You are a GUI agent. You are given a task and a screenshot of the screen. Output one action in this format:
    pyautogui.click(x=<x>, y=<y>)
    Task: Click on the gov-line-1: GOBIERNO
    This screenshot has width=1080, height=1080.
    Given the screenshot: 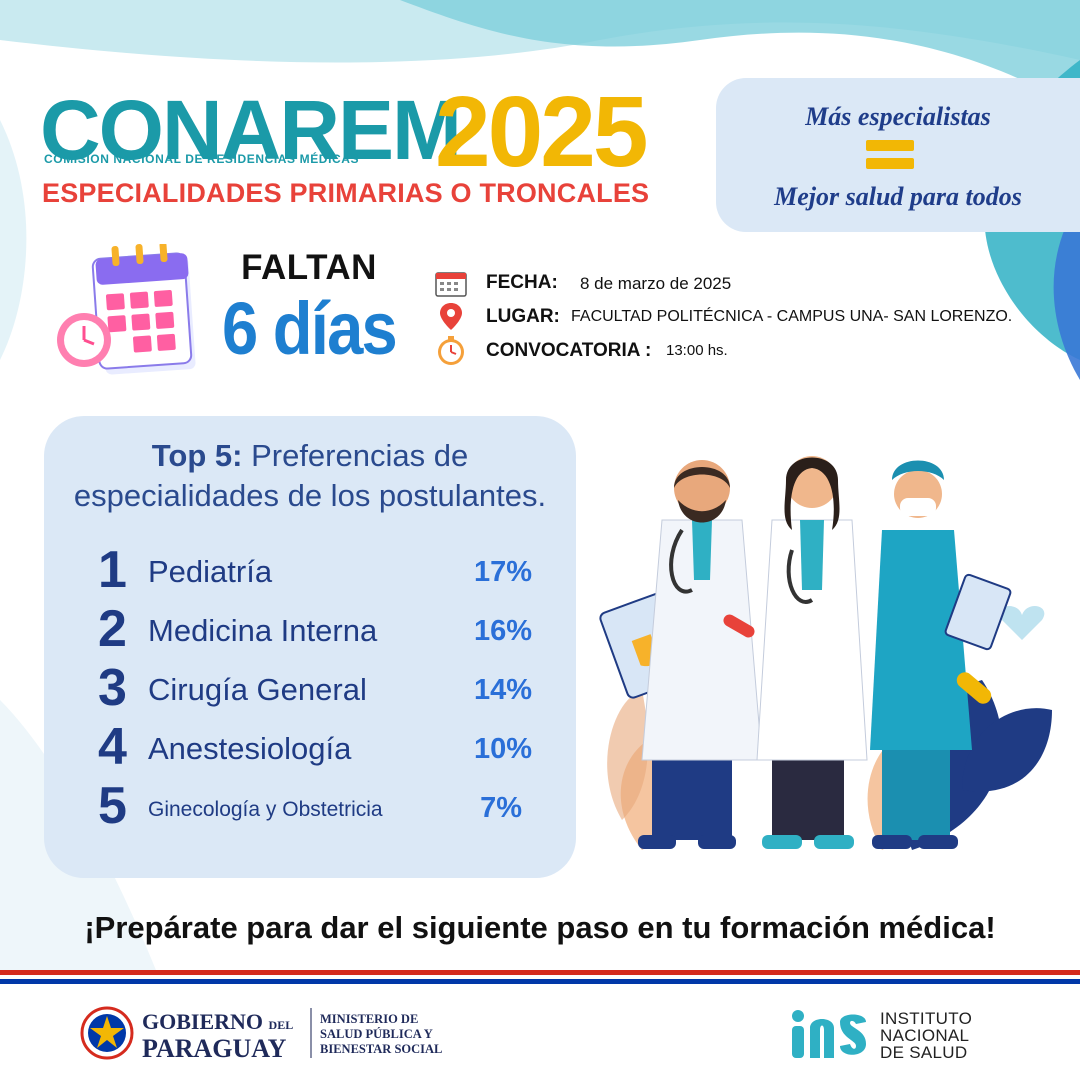 What is the action you would take?
    pyautogui.click(x=203, y=1021)
    